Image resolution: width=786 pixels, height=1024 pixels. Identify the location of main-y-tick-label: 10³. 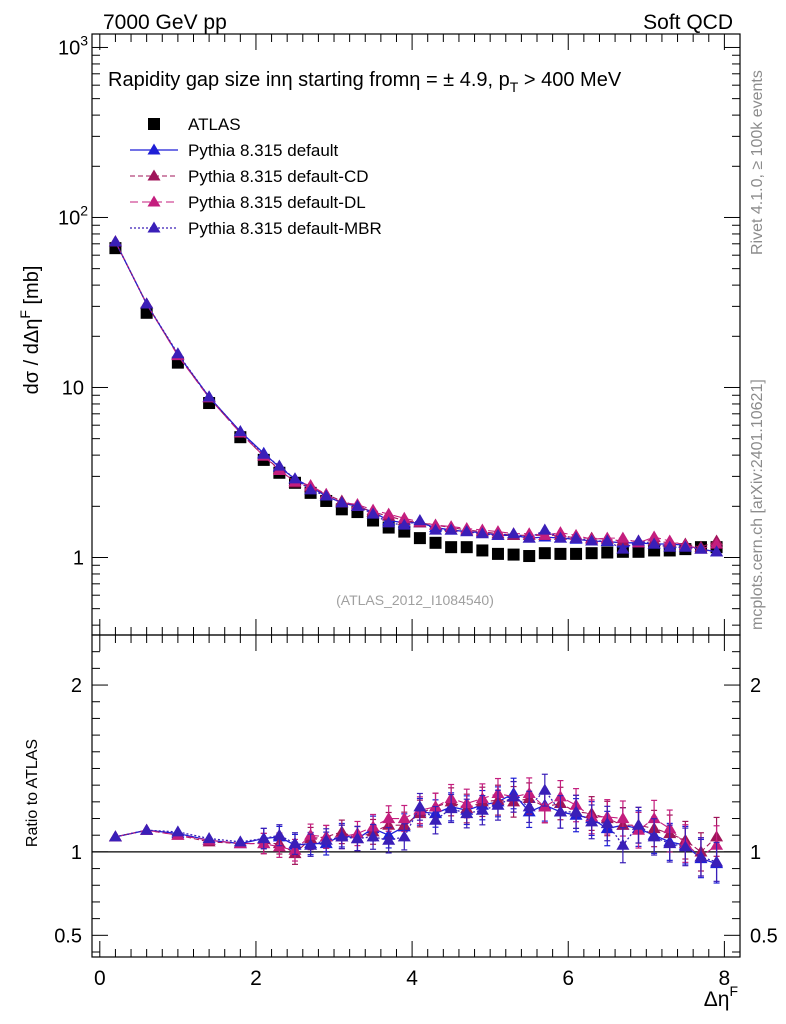
(73, 45).